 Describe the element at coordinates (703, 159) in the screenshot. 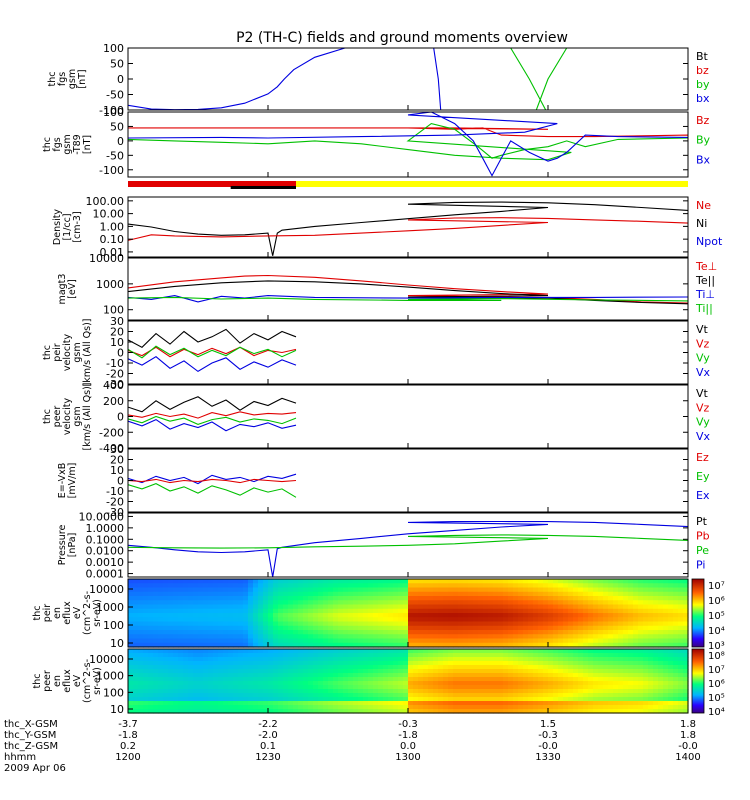

I see `legend-entry: Bx` at that location.